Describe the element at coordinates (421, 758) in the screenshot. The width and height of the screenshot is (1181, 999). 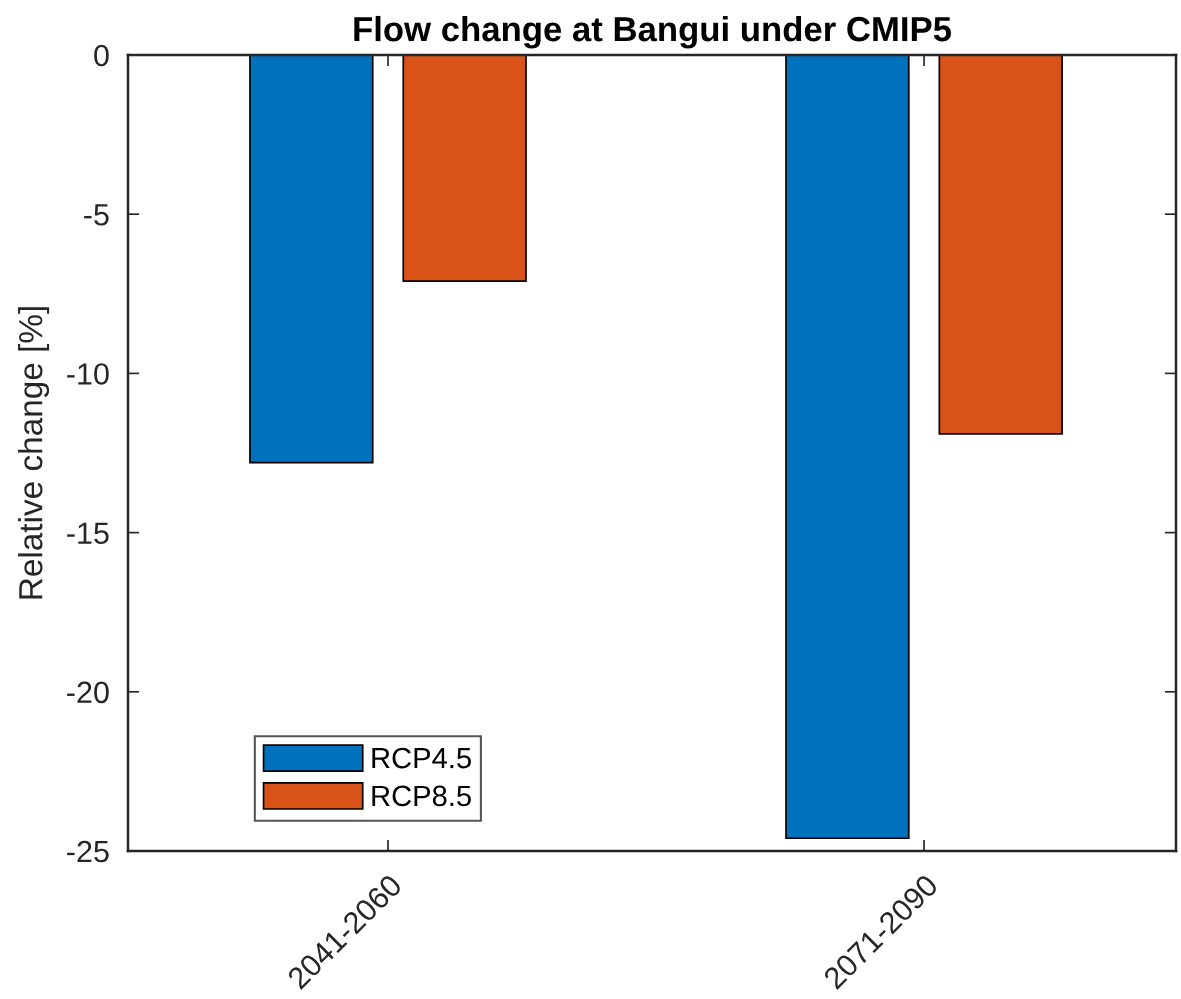
I see `legend-label: RCP4.5` at that location.